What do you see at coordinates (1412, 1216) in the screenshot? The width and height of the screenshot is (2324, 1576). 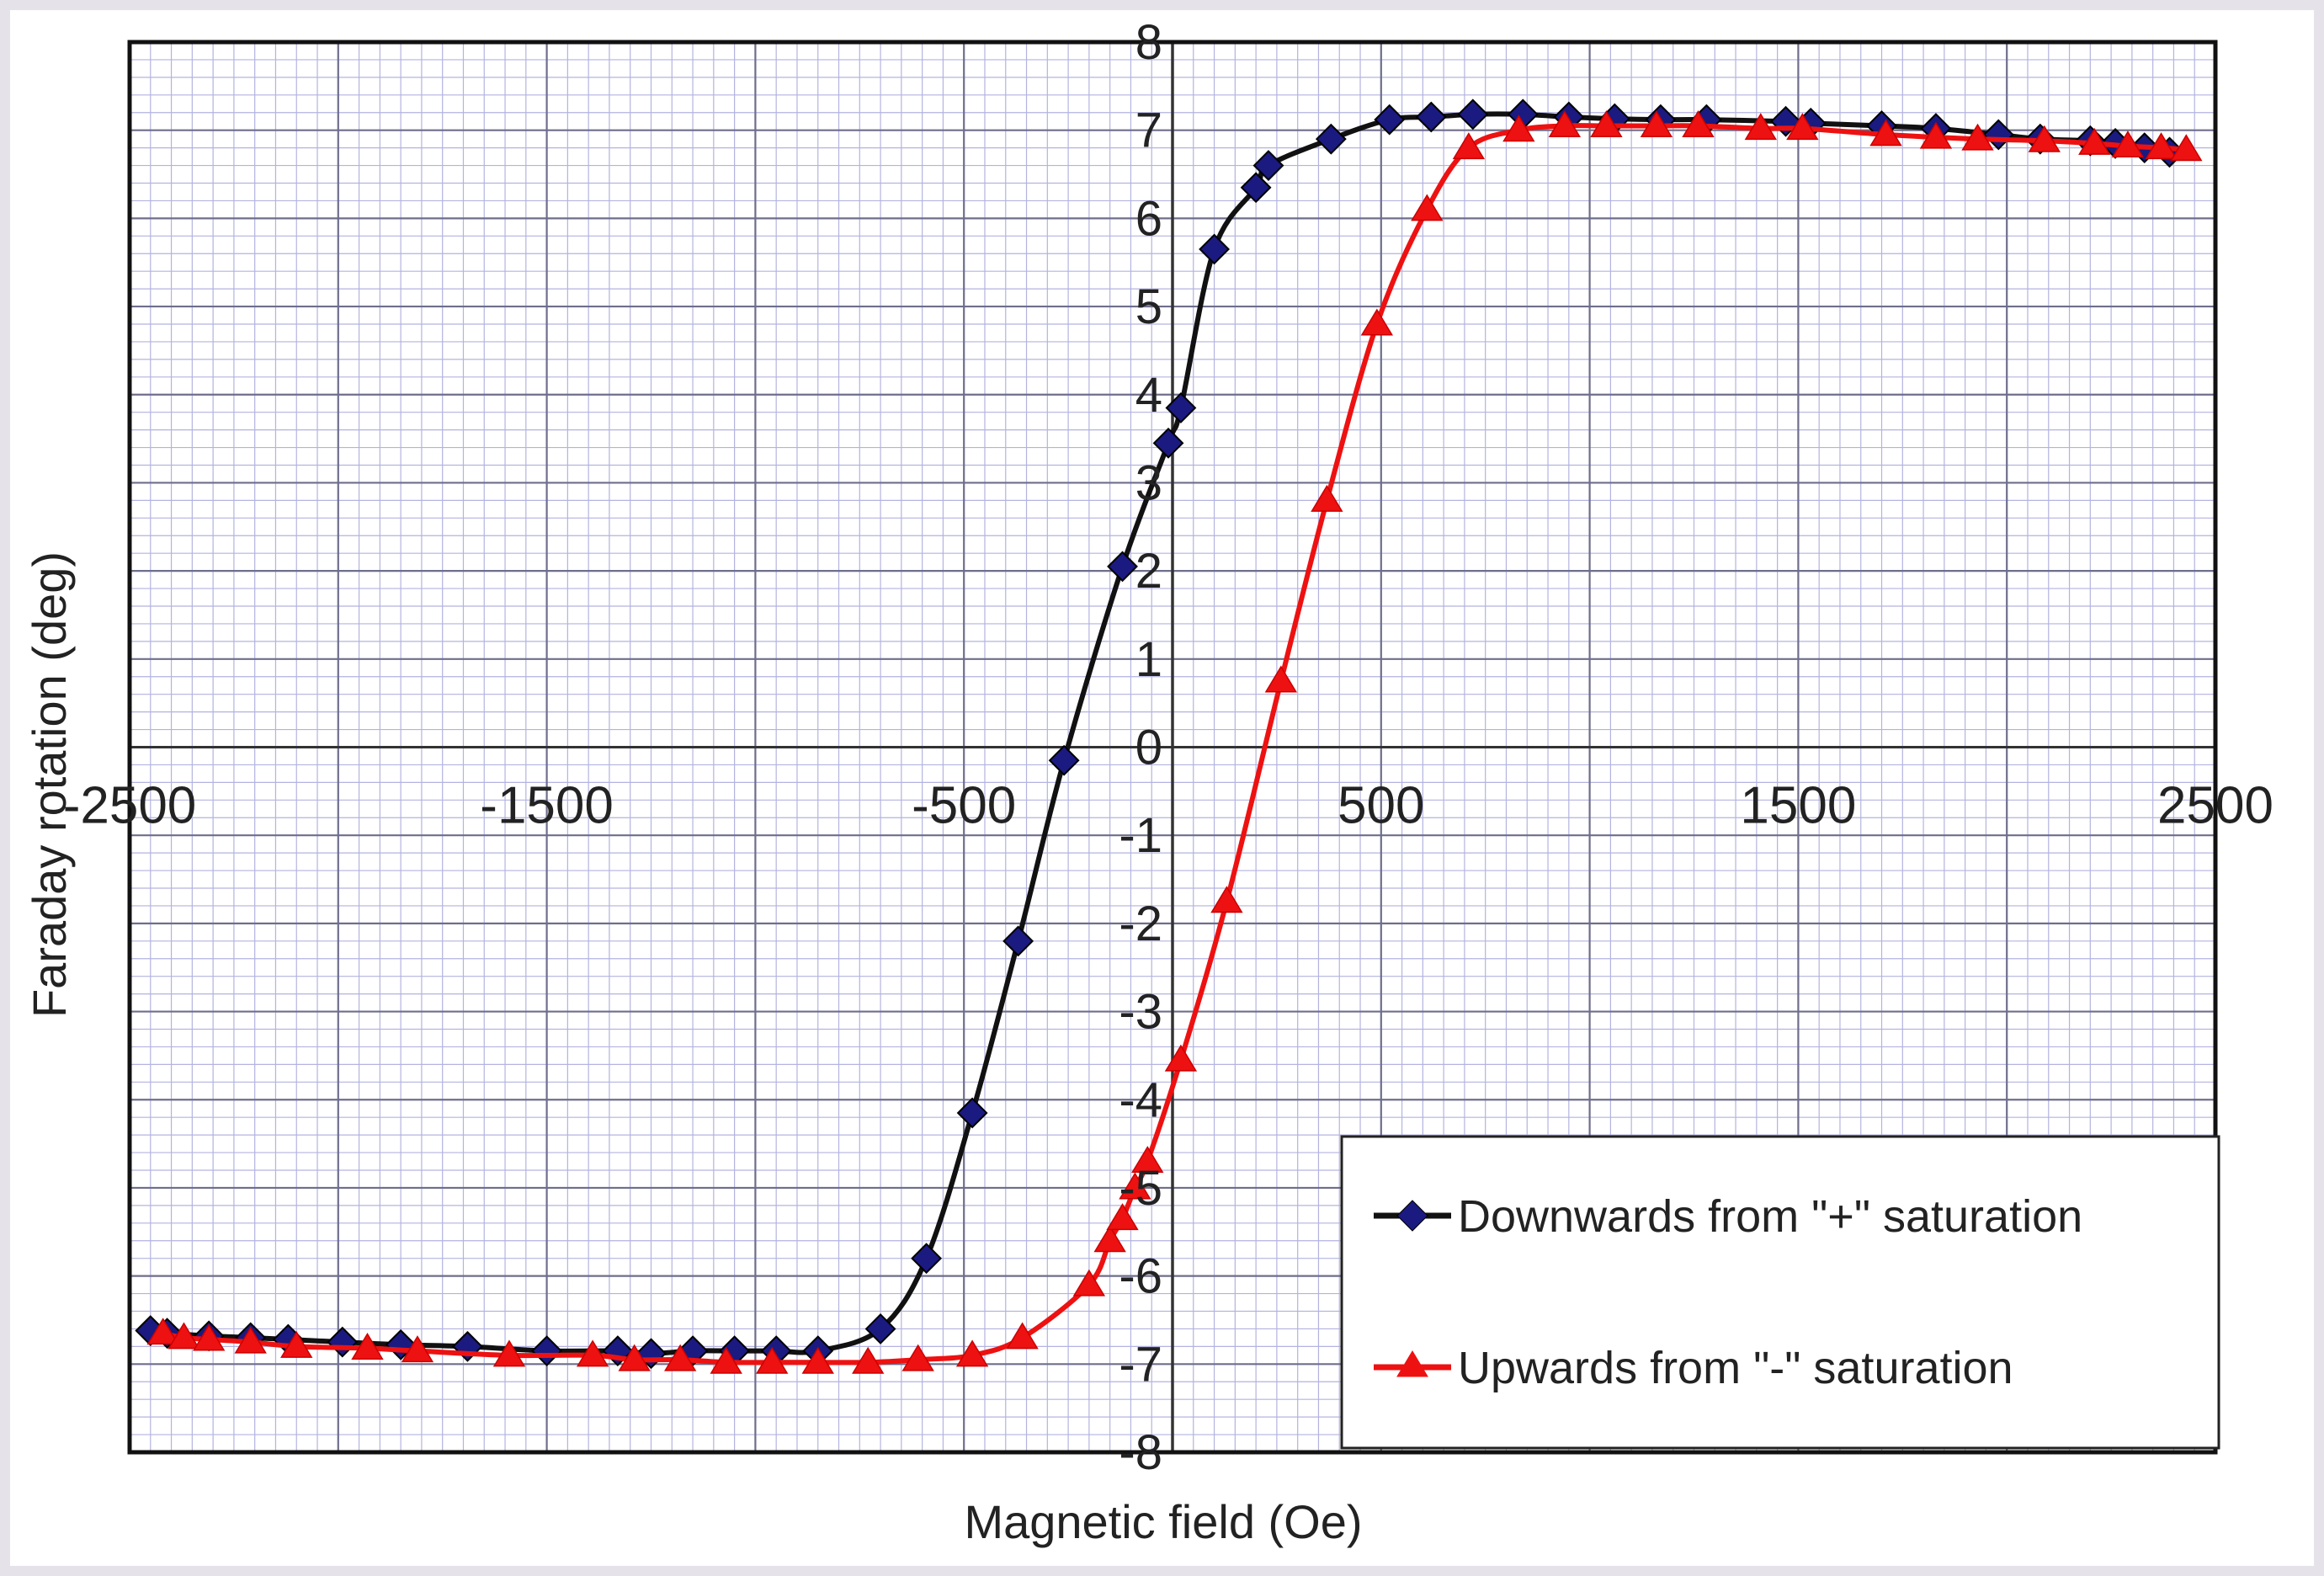 I see `legend-marker-diamond` at bounding box center [1412, 1216].